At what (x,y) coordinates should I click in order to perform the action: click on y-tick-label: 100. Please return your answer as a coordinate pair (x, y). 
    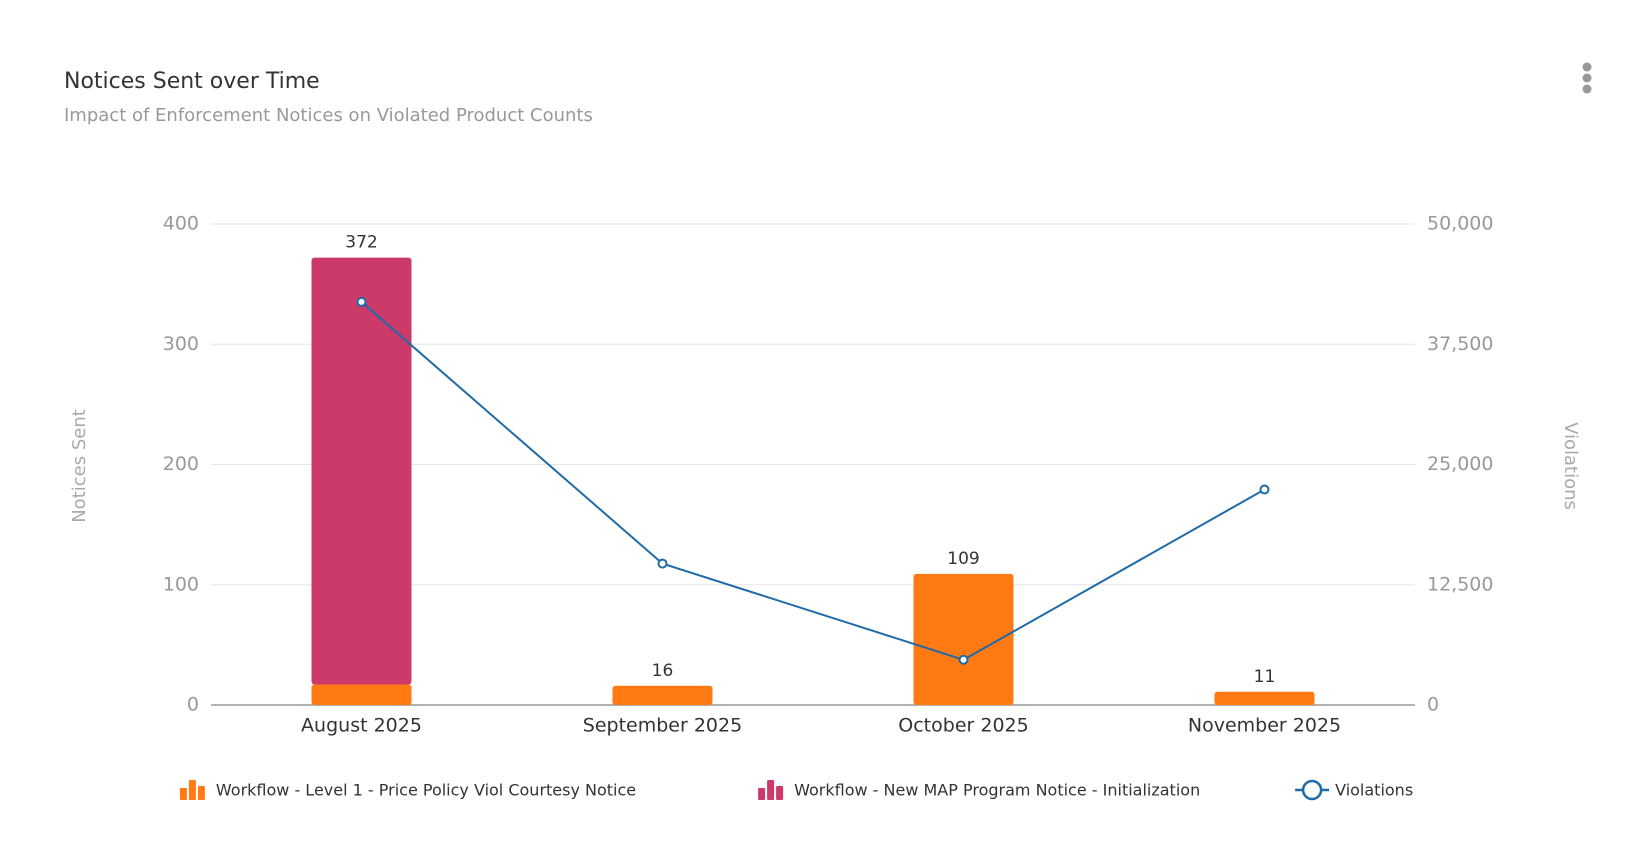
    Looking at the image, I should click on (181, 584).